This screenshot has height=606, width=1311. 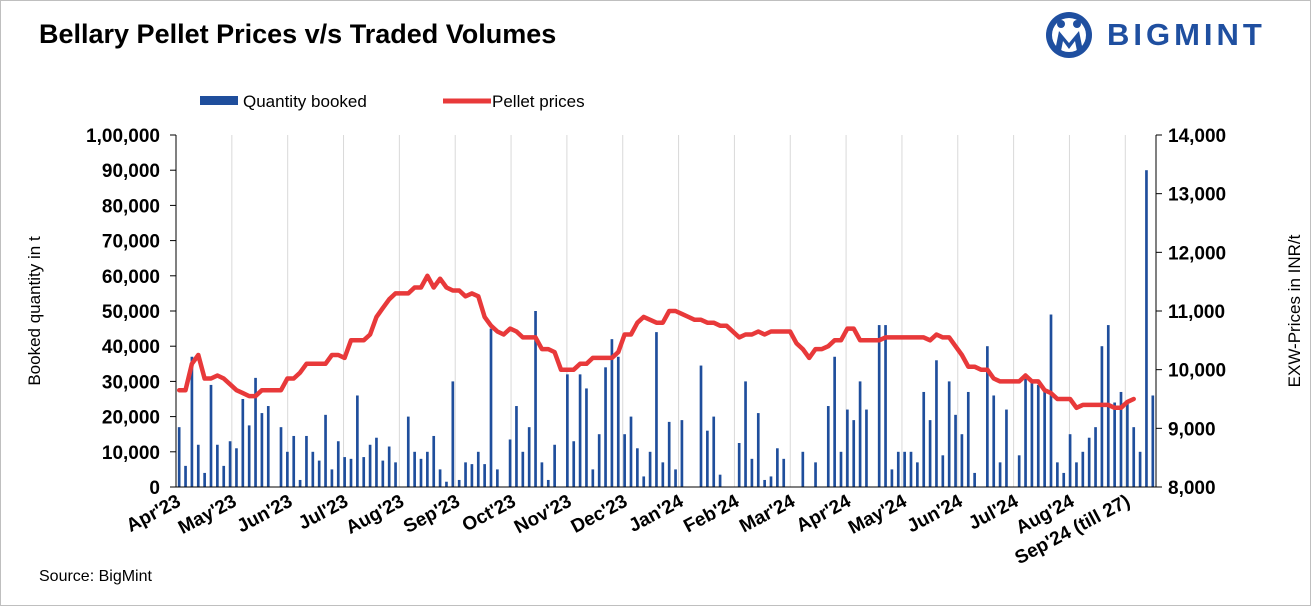 What do you see at coordinates (207, 515) in the screenshot?
I see `x-tick-label: May'23` at bounding box center [207, 515].